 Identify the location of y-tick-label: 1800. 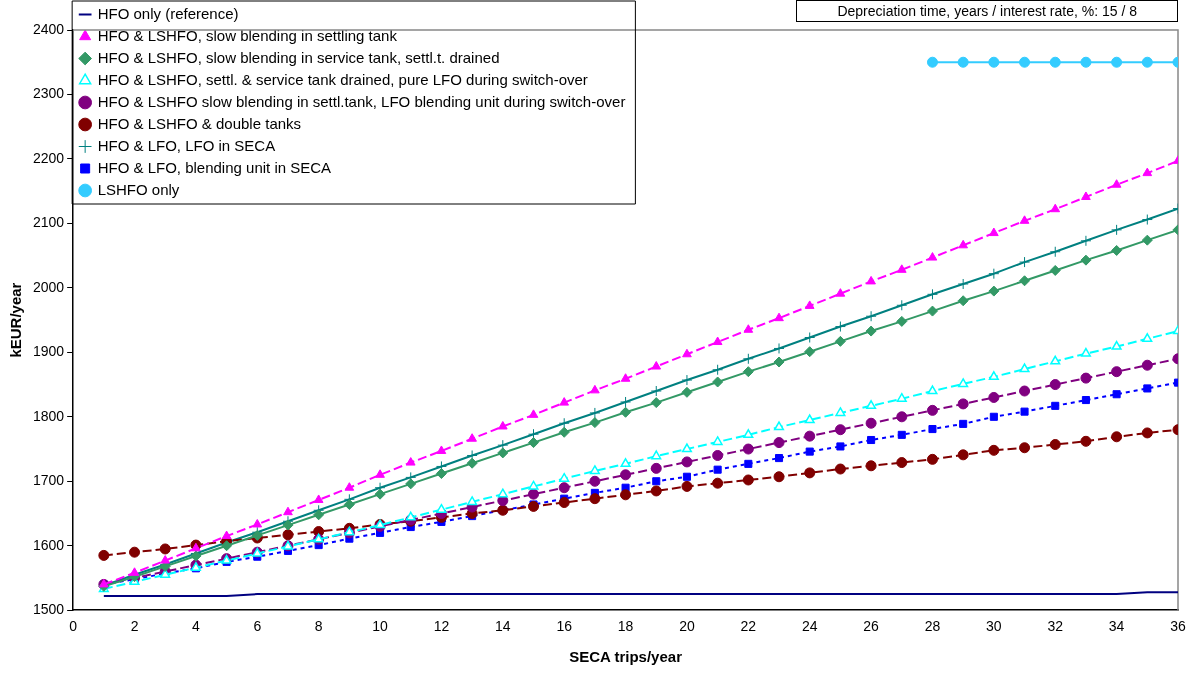
(48, 415).